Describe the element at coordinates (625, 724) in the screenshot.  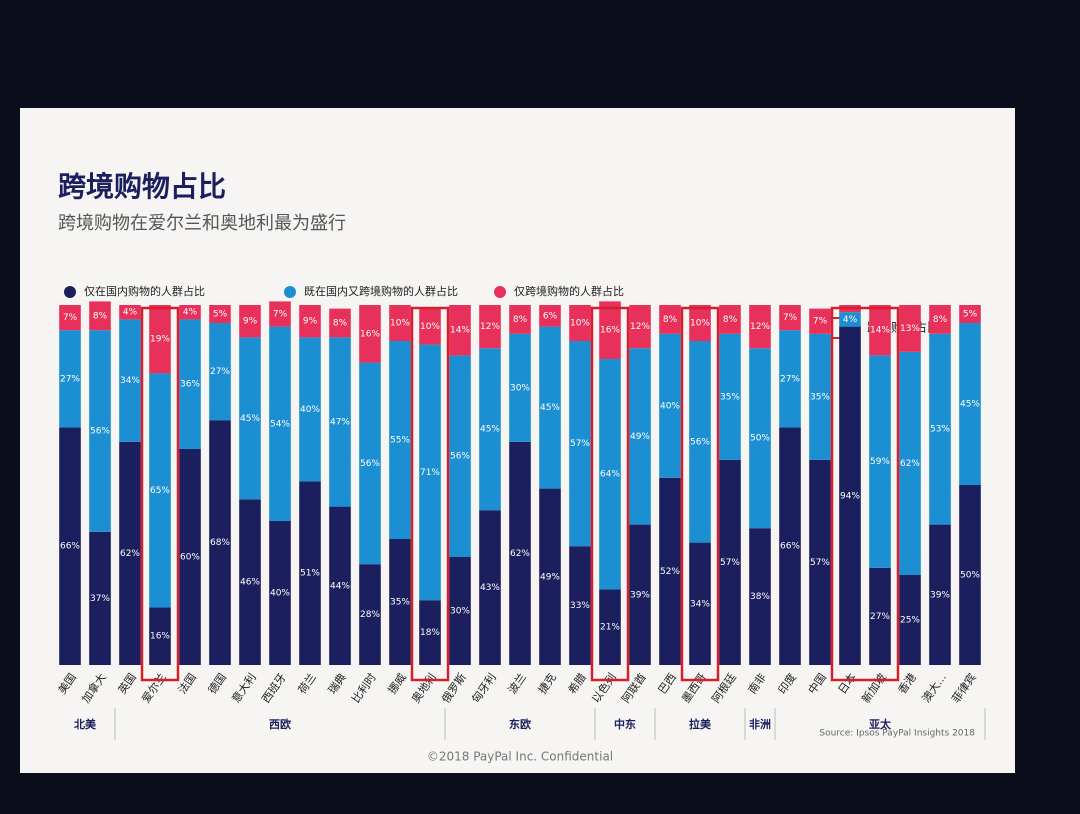
I see `group-label: 中东` at that location.